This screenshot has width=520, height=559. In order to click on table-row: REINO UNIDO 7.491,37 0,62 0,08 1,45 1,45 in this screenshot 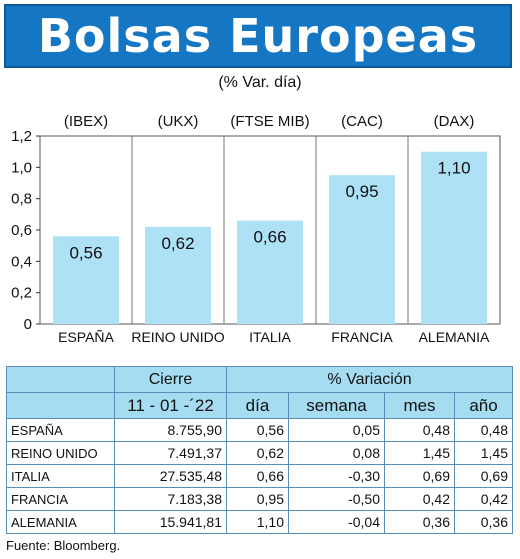, I will do `click(259, 453)`.